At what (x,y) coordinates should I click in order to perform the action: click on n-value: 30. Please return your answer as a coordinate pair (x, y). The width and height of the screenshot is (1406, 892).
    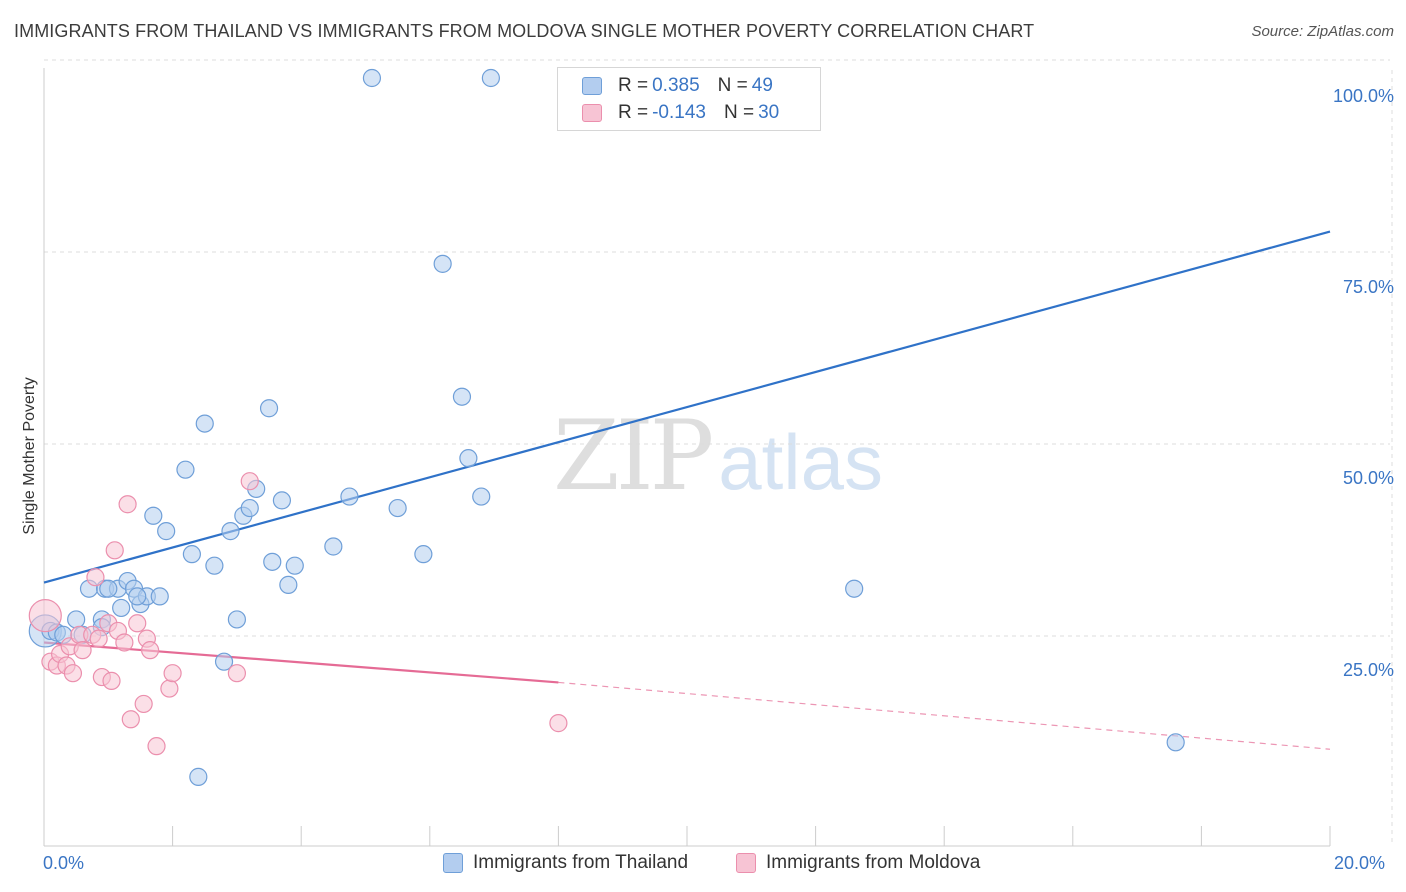
    Looking at the image, I should click on (769, 112).